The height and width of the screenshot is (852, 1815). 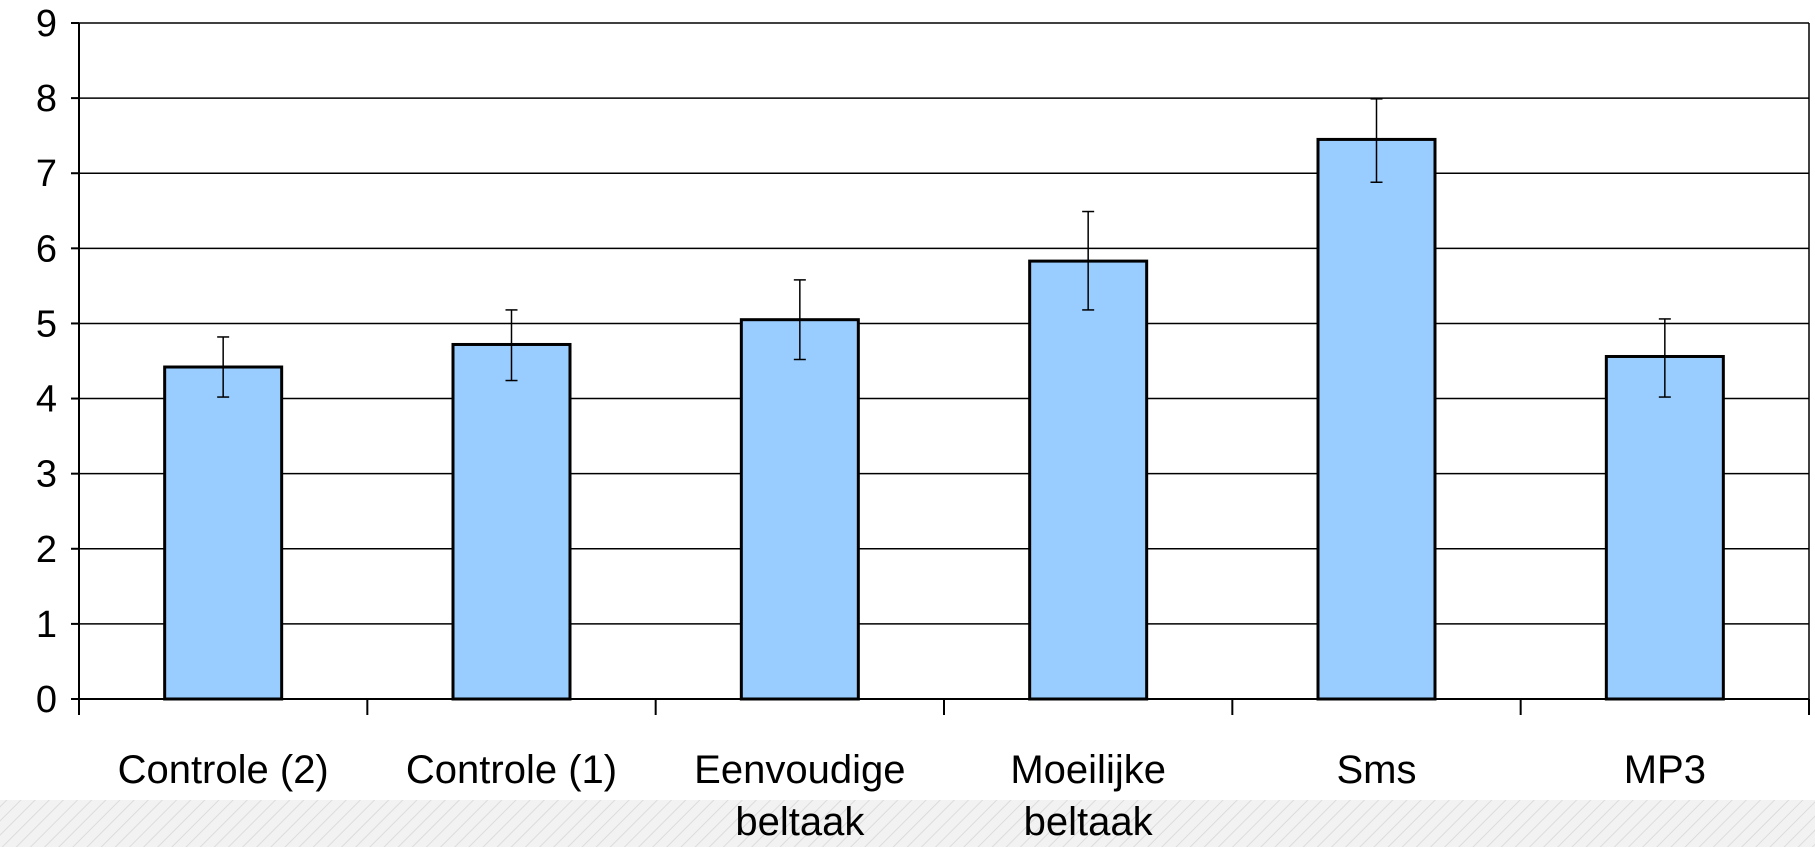 What do you see at coordinates (223, 770) in the screenshot?
I see `x-tick-label: Controle (2)` at bounding box center [223, 770].